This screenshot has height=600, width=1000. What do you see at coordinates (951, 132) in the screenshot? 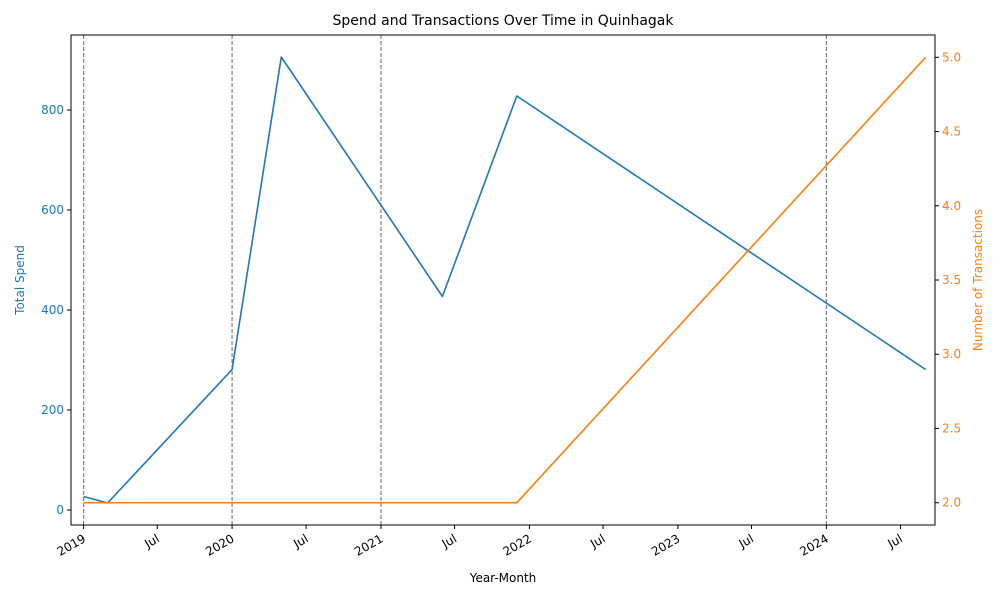
I see `right-y-tick-label: 4.5` at bounding box center [951, 132].